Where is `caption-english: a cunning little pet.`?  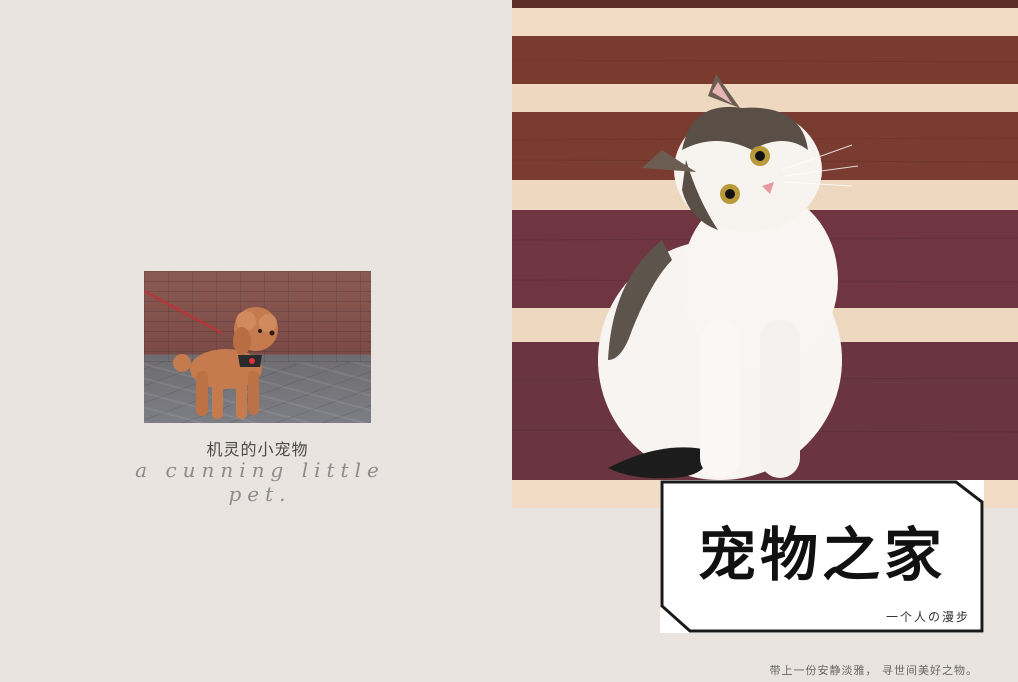
caption-english: a cunning little pet. is located at coordinates (260, 482).